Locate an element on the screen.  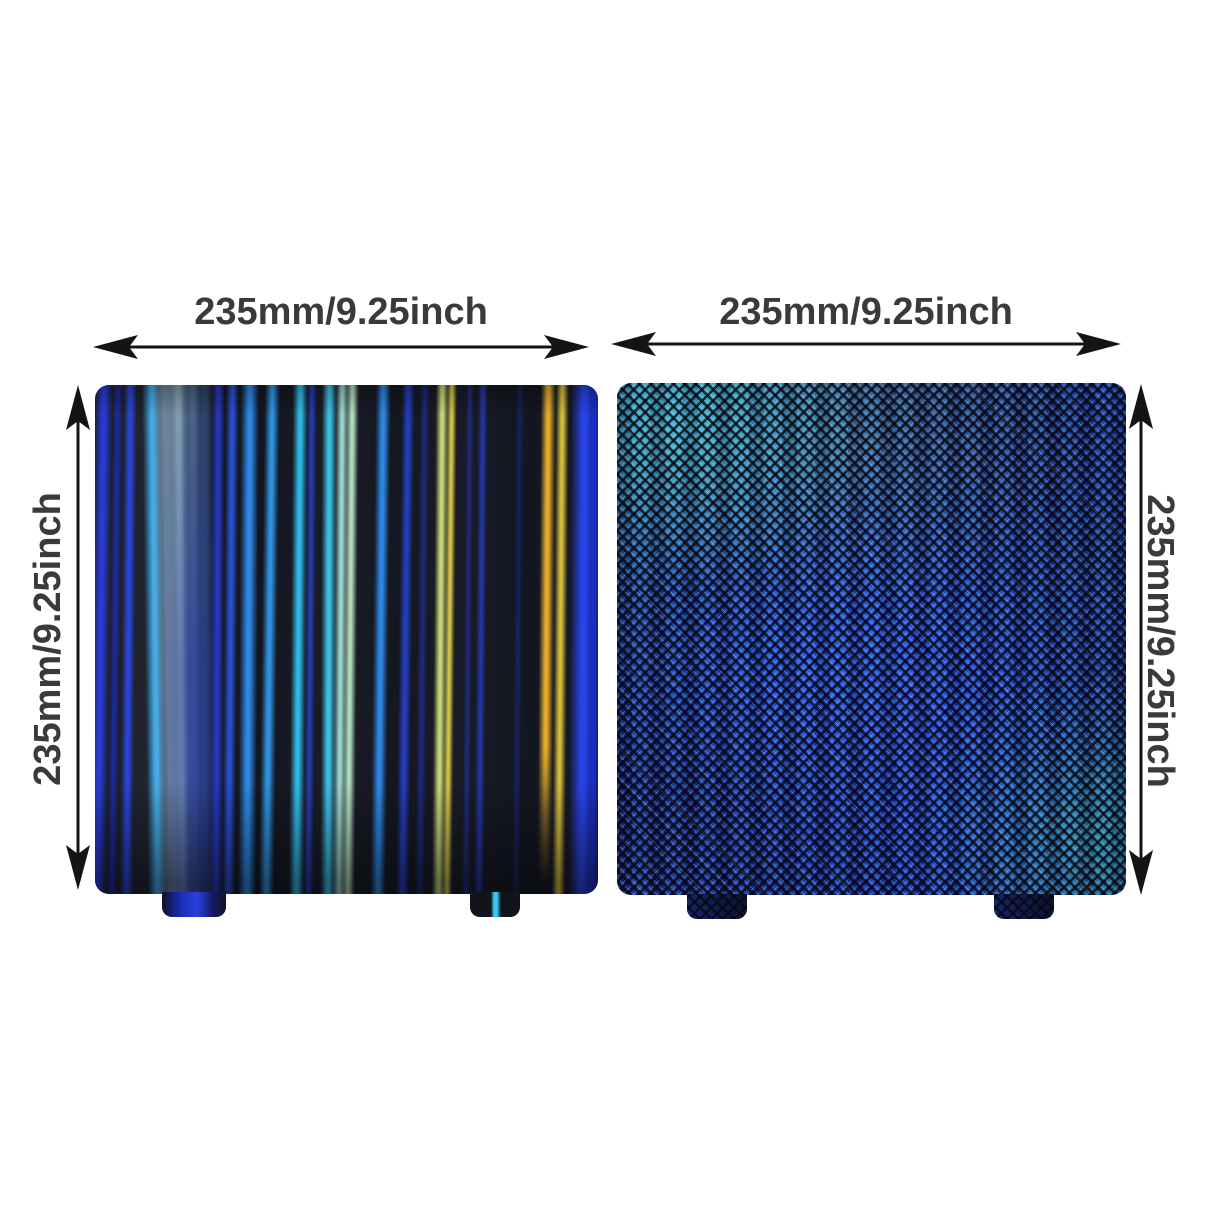
dimension-label-right-width: 235mm/9.25inch is located at coordinates (866, 312).